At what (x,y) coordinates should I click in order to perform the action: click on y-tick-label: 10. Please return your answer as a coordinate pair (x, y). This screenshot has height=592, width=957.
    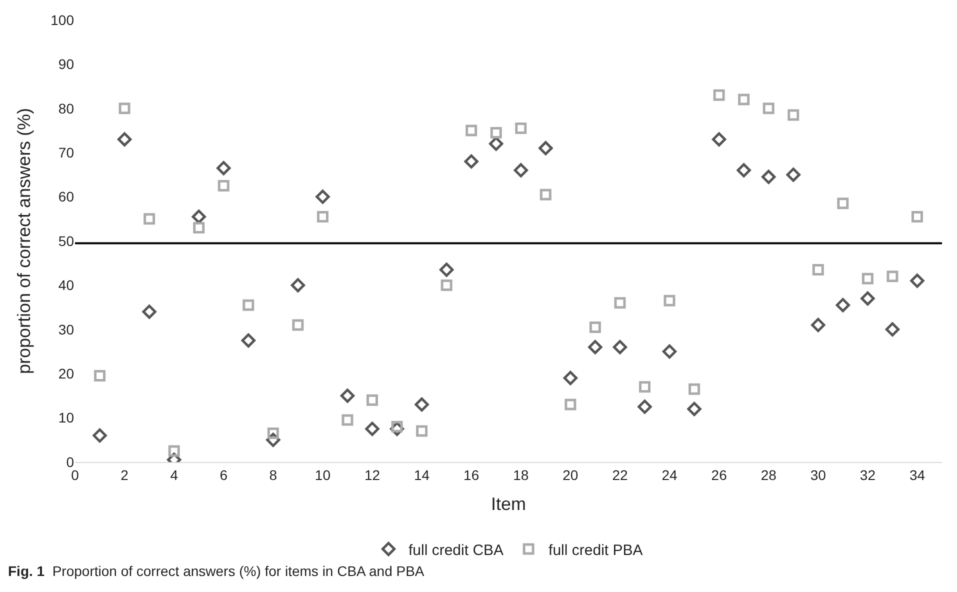
    Looking at the image, I should click on (66, 418).